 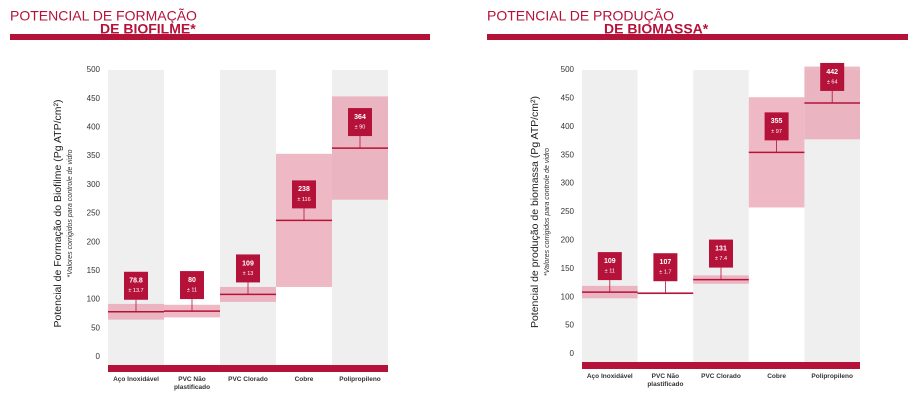 What do you see at coordinates (656, 29) in the screenshot?
I see `chart-subtitle: DE BIOMASSA*` at bounding box center [656, 29].